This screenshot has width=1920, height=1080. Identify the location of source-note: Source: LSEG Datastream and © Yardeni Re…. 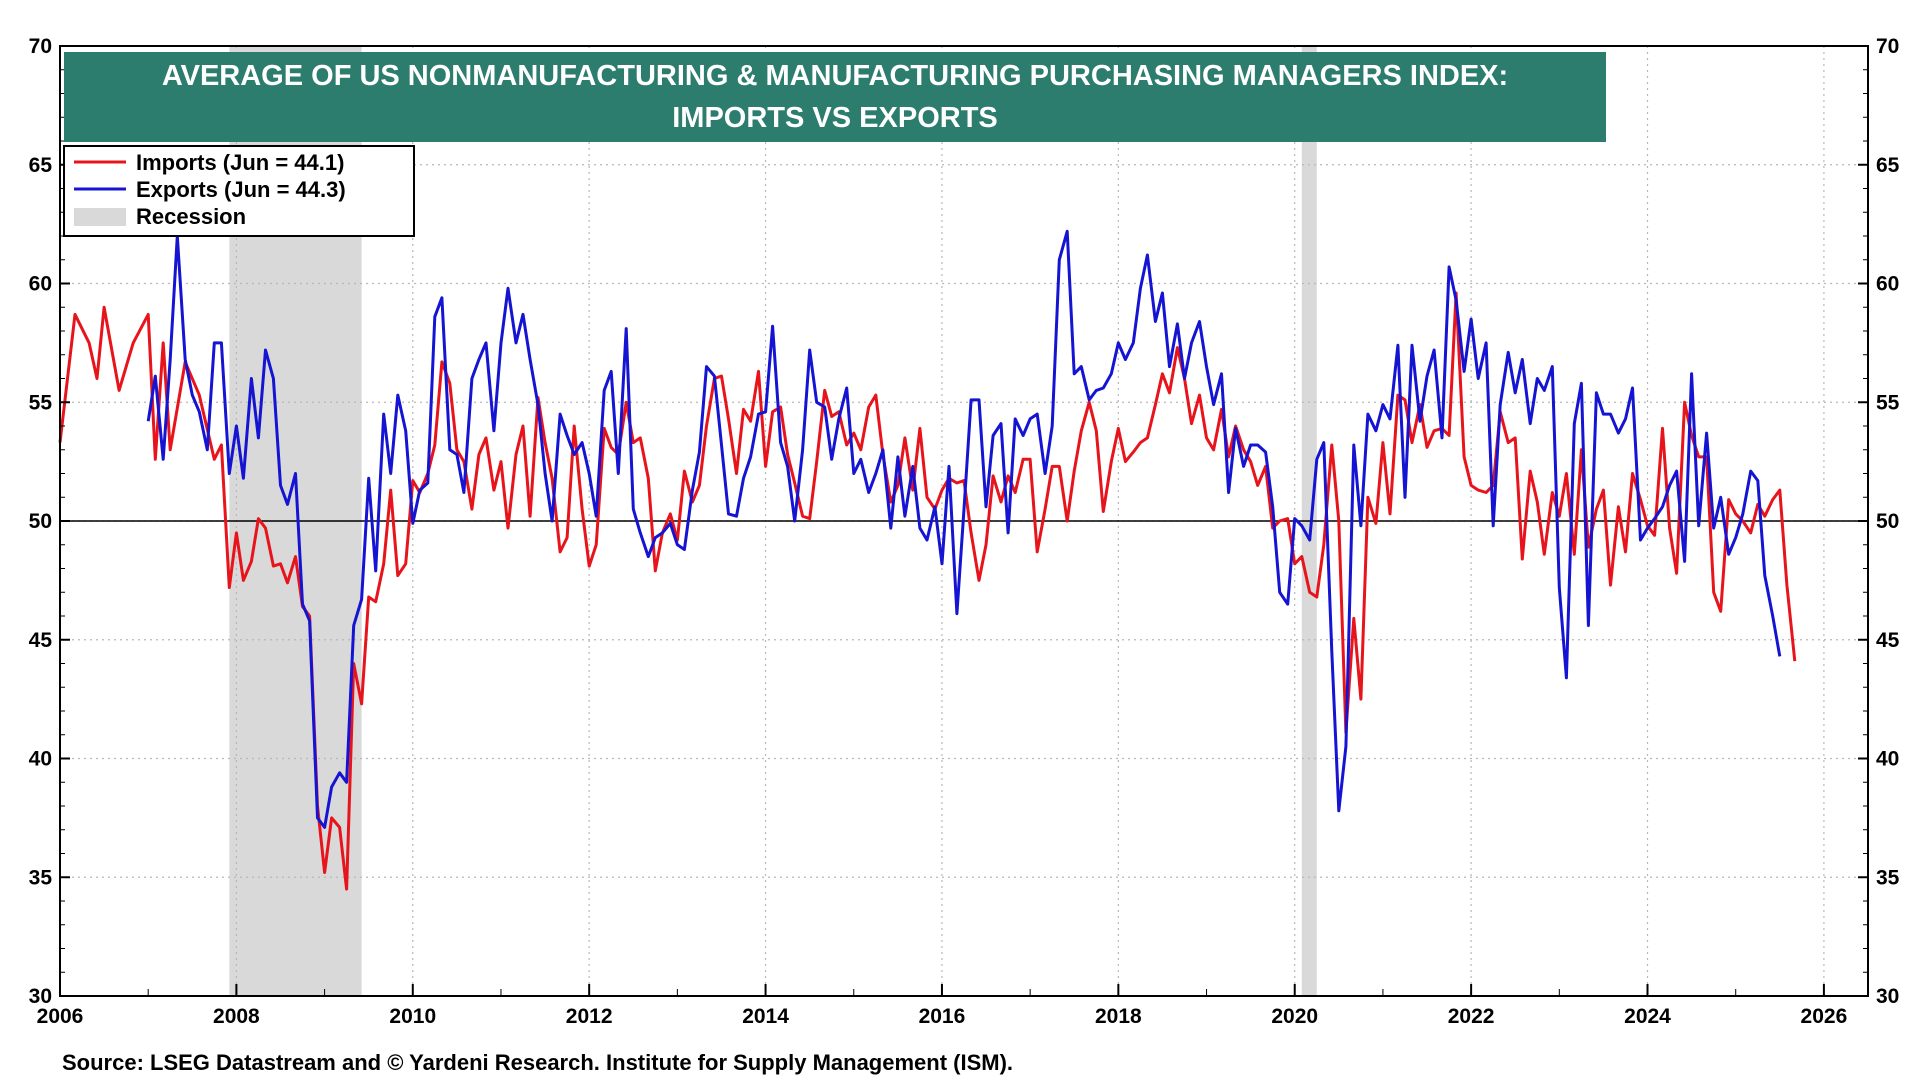
(537, 1062).